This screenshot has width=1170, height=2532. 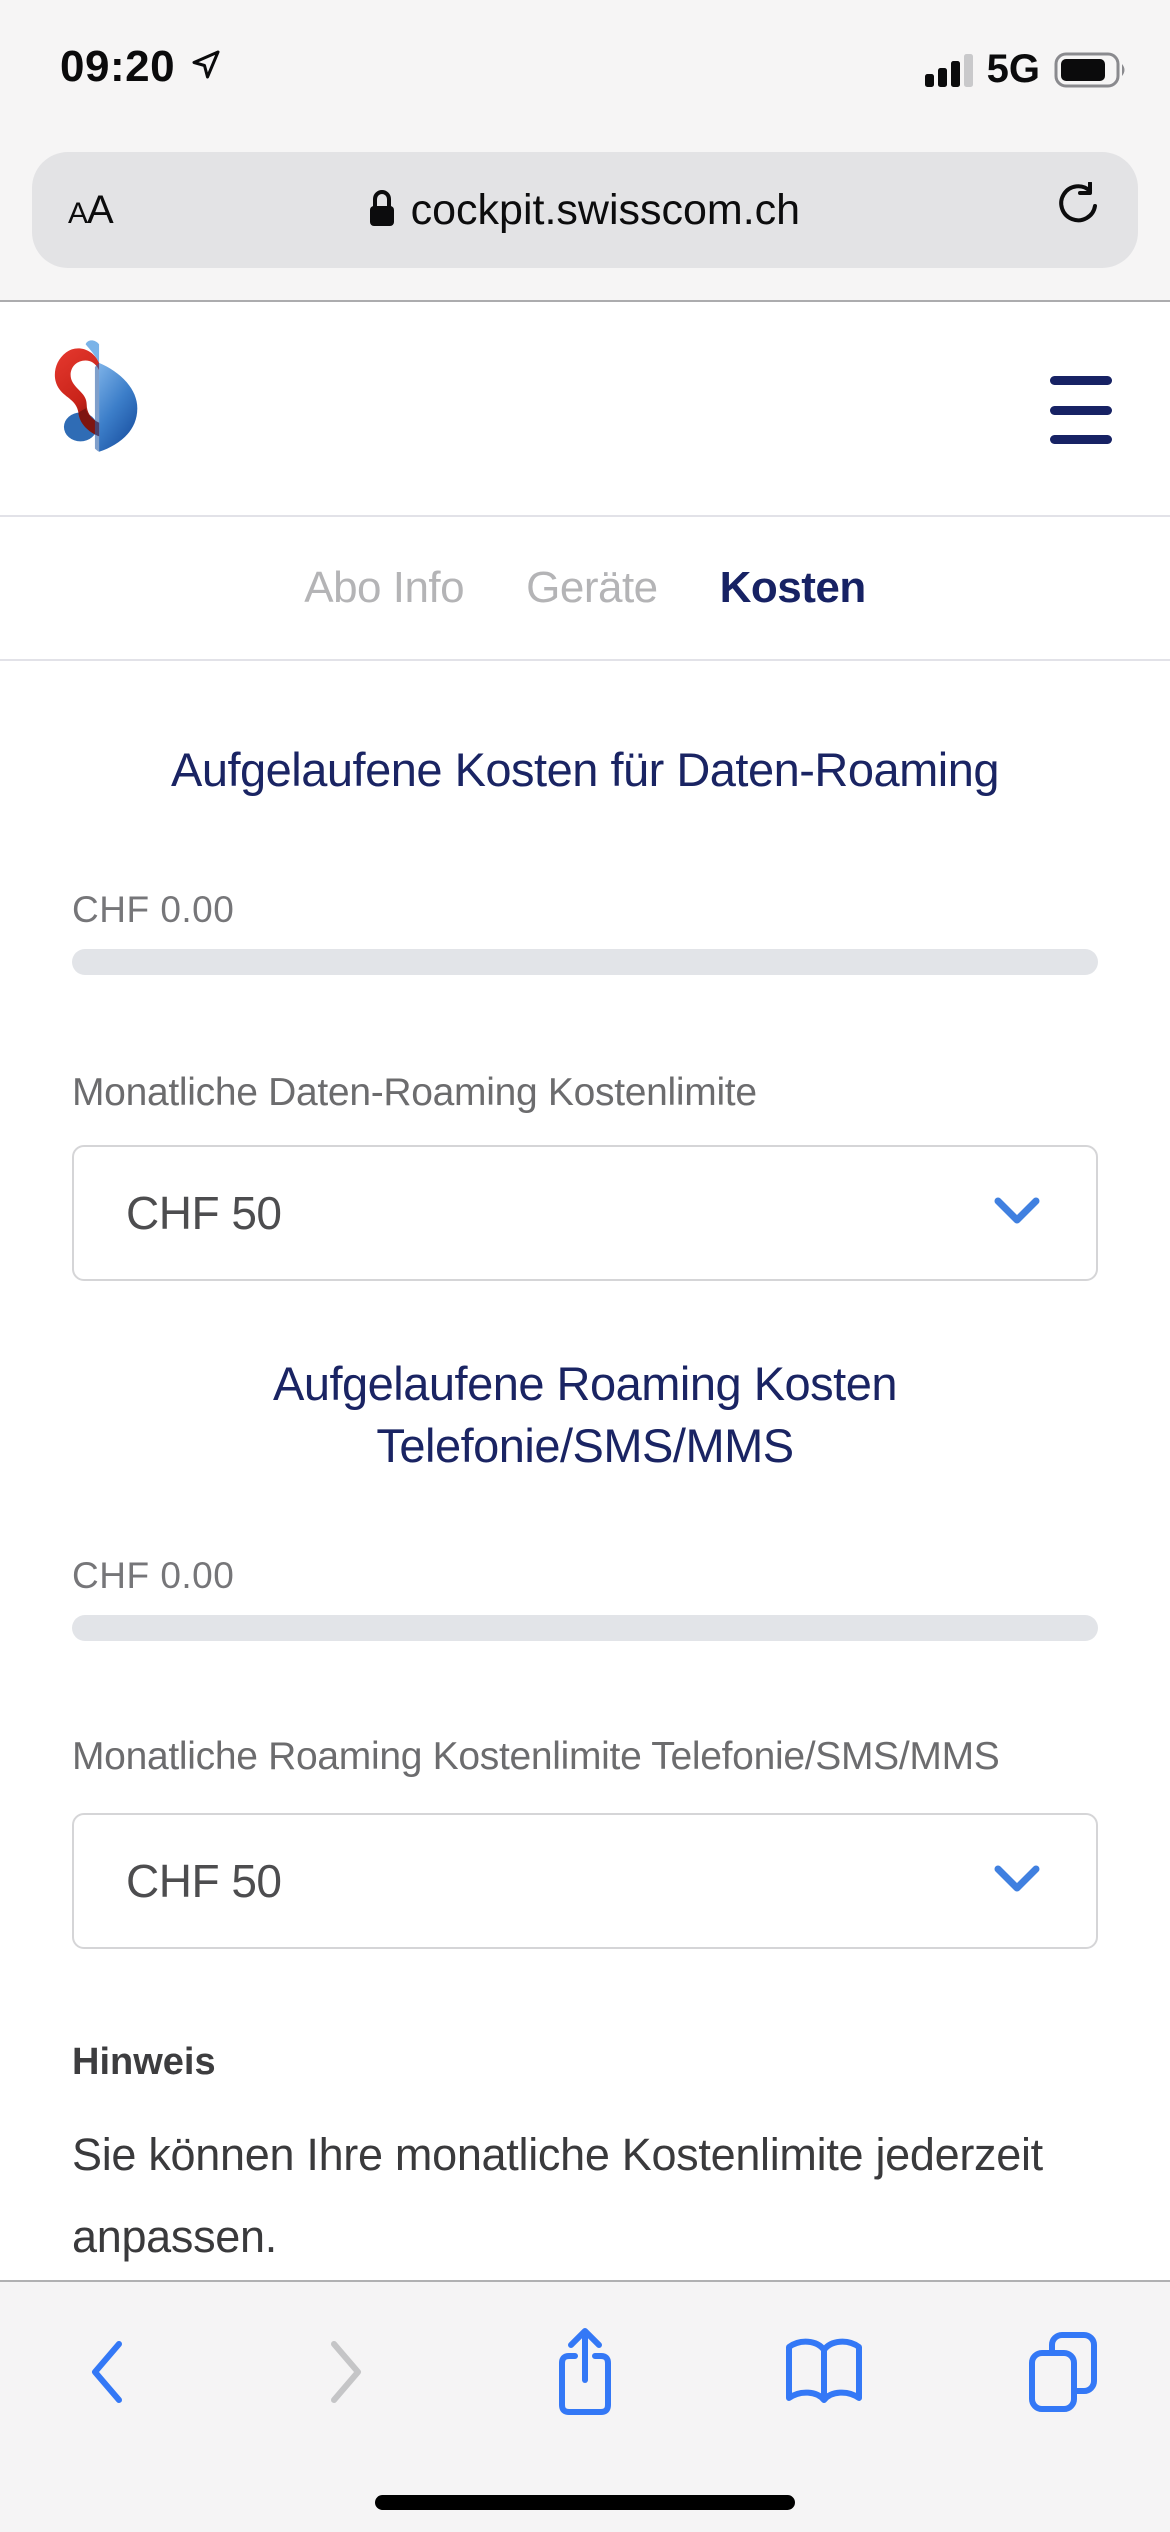 I want to click on safari-bottom-toolbar, so click(x=585, y=2406).